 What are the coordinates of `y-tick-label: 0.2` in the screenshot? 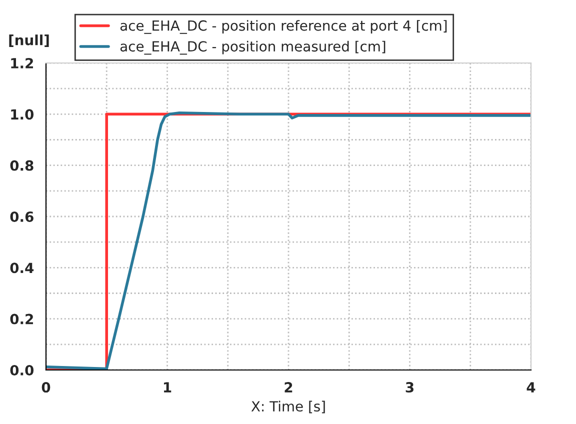 It's located at (21, 319).